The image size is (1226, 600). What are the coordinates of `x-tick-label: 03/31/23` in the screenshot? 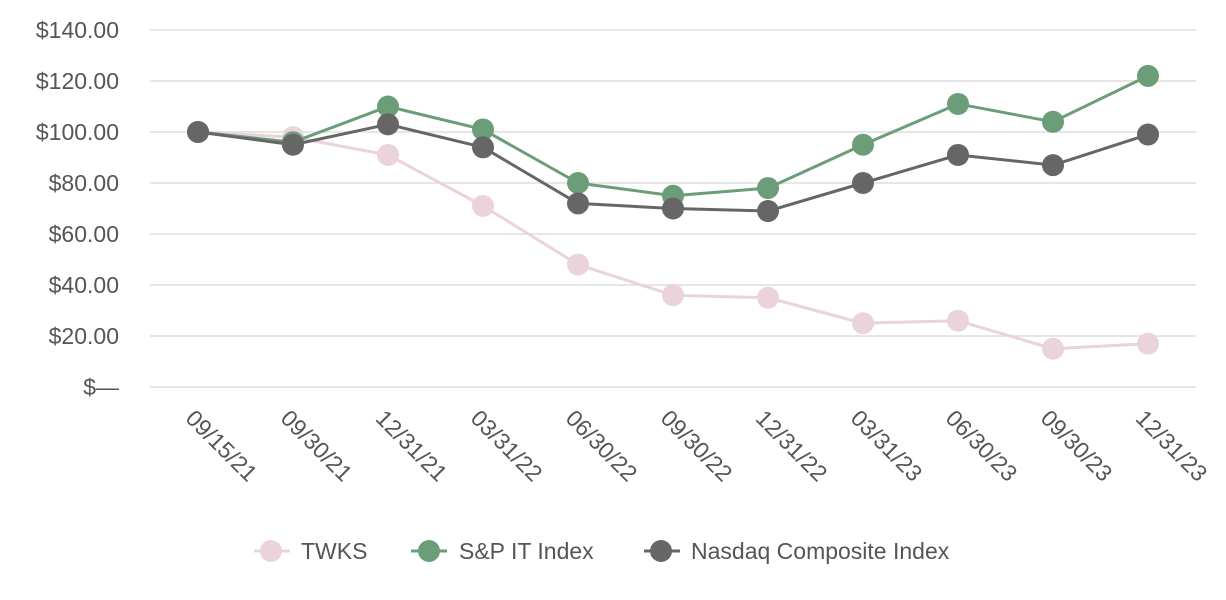 It's located at (887, 446).